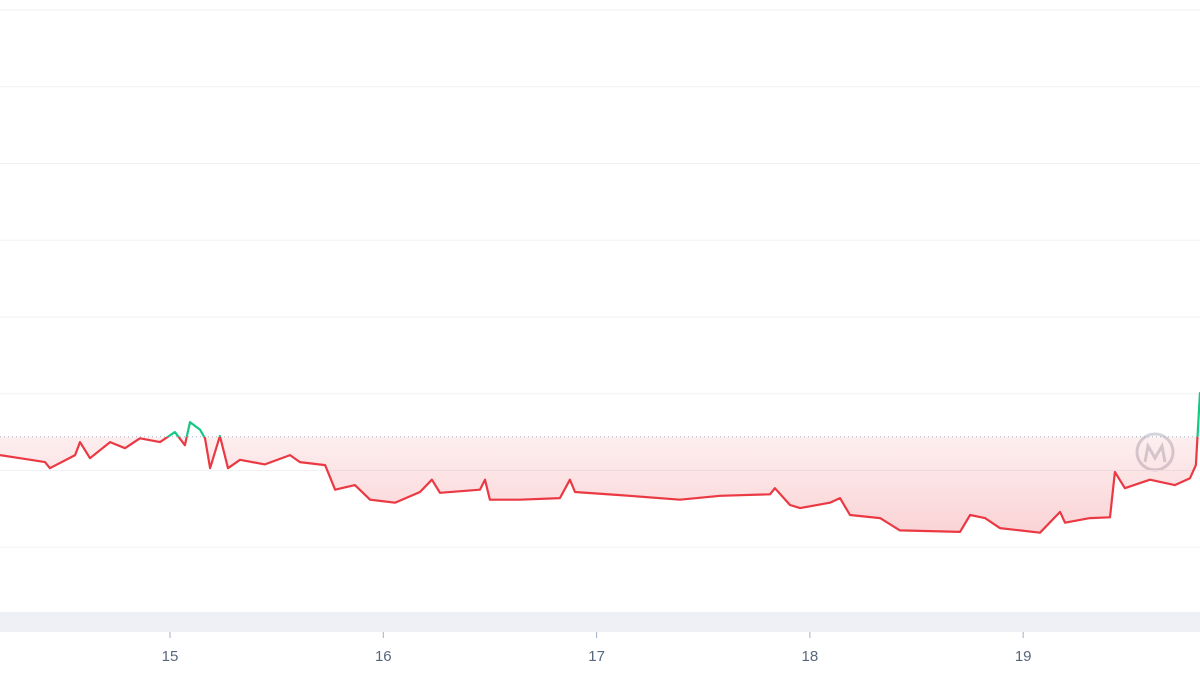 This screenshot has width=1200, height=675. Describe the element at coordinates (383, 656) in the screenshot. I see `x-tick-label: 16` at that location.